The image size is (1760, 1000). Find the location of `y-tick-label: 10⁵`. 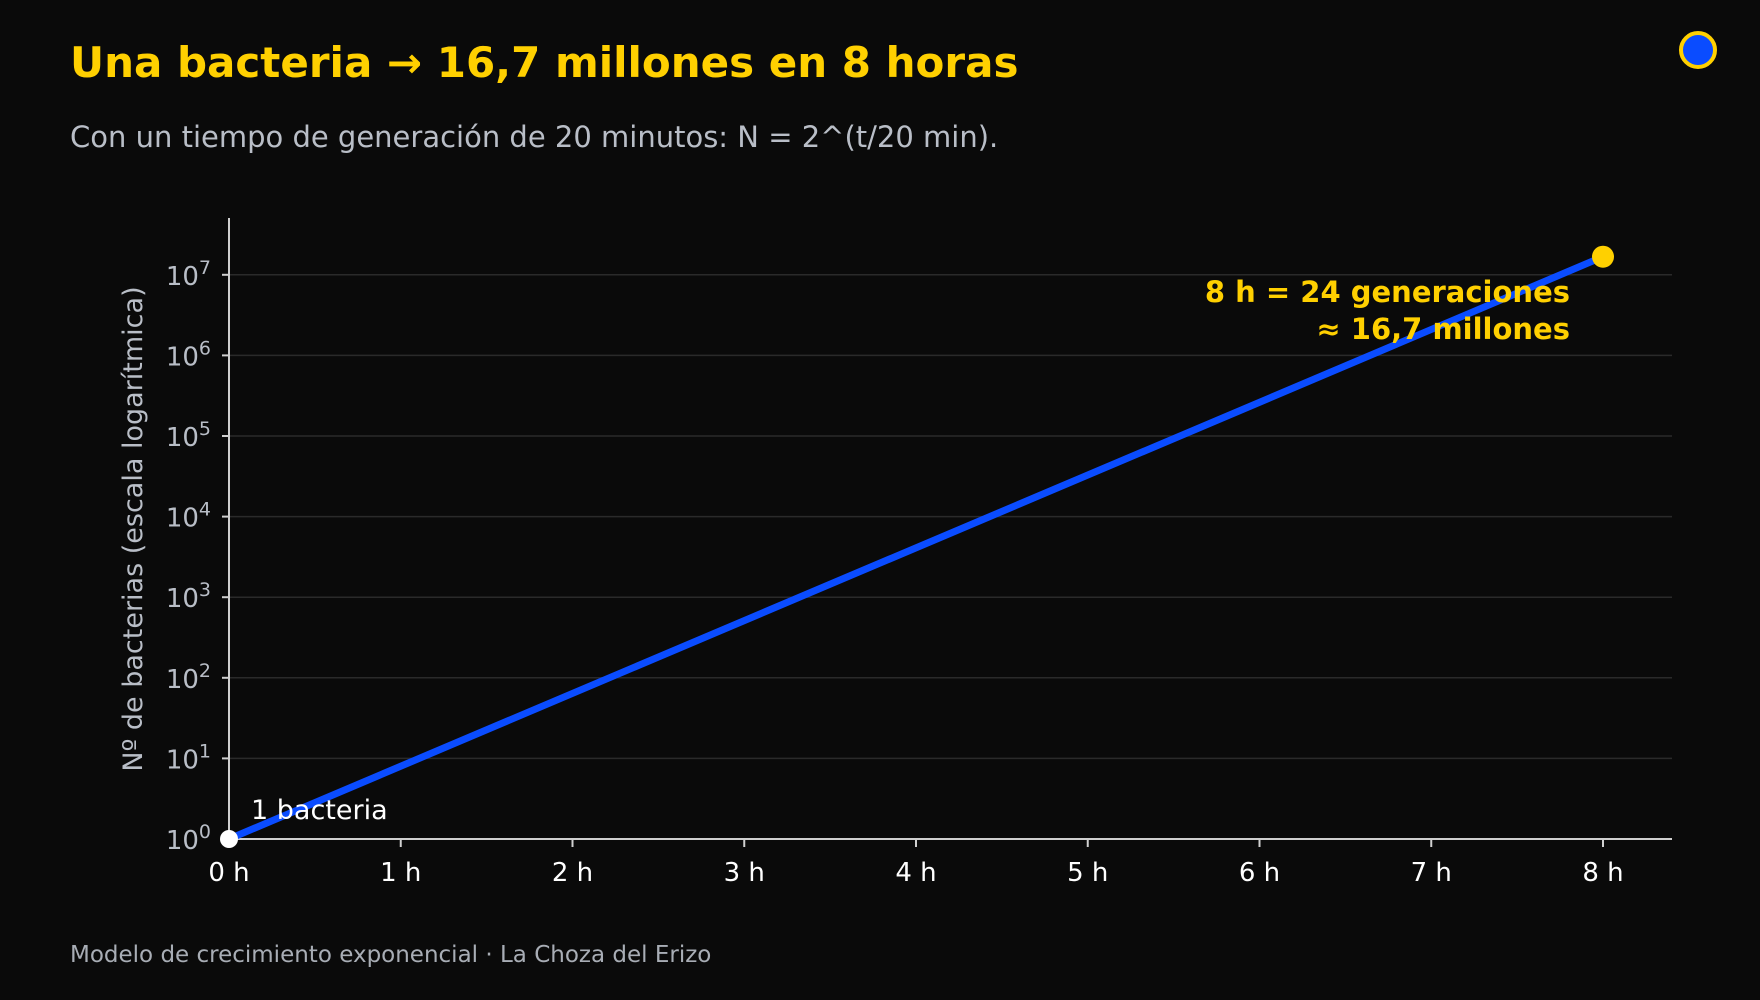

y-tick-label: 10⁵ is located at coordinates (188, 435).